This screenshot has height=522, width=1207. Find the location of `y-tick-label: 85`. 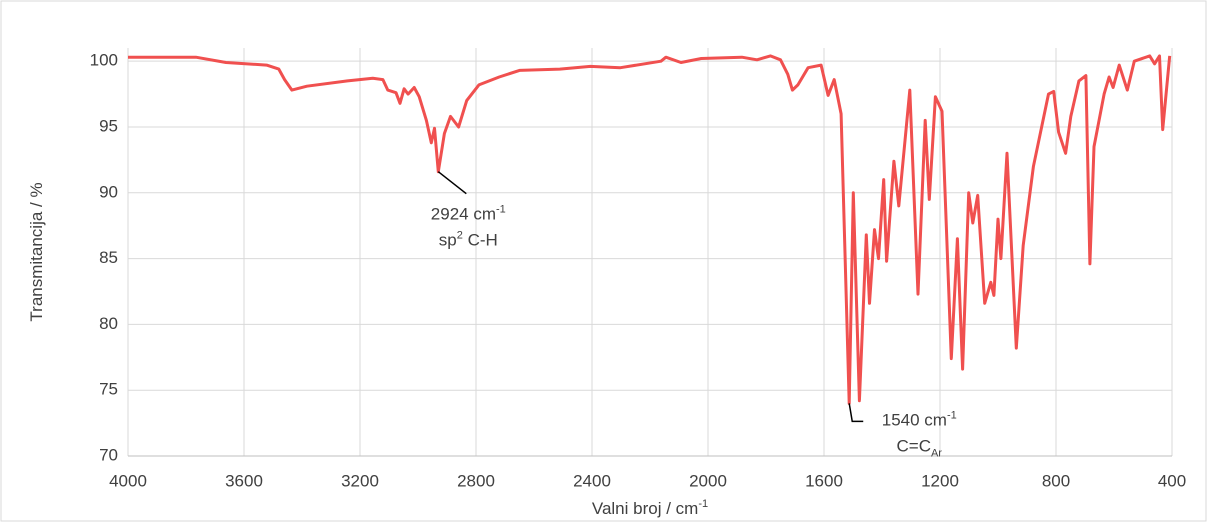

y-tick-label: 85 is located at coordinates (108, 257).